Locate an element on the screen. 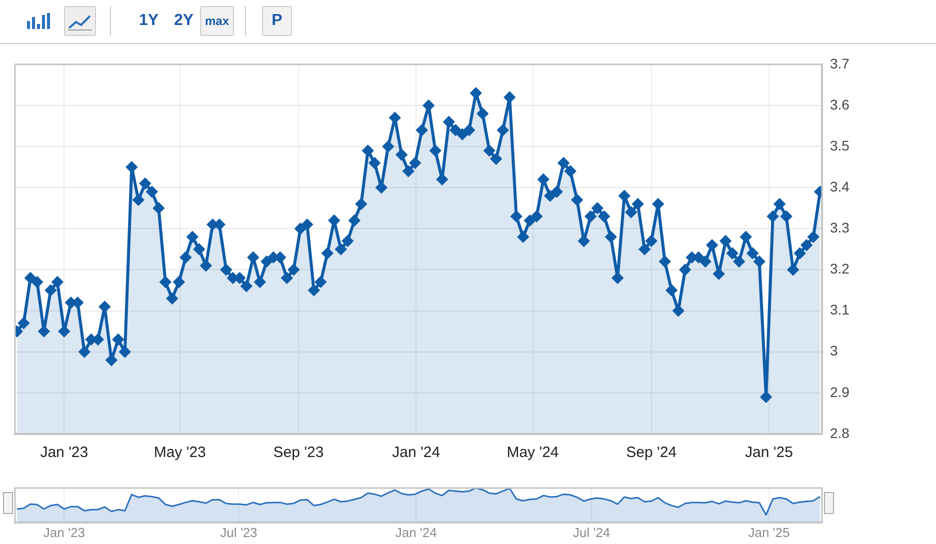 The height and width of the screenshot is (544, 936). text: max is located at coordinates (217, 21).